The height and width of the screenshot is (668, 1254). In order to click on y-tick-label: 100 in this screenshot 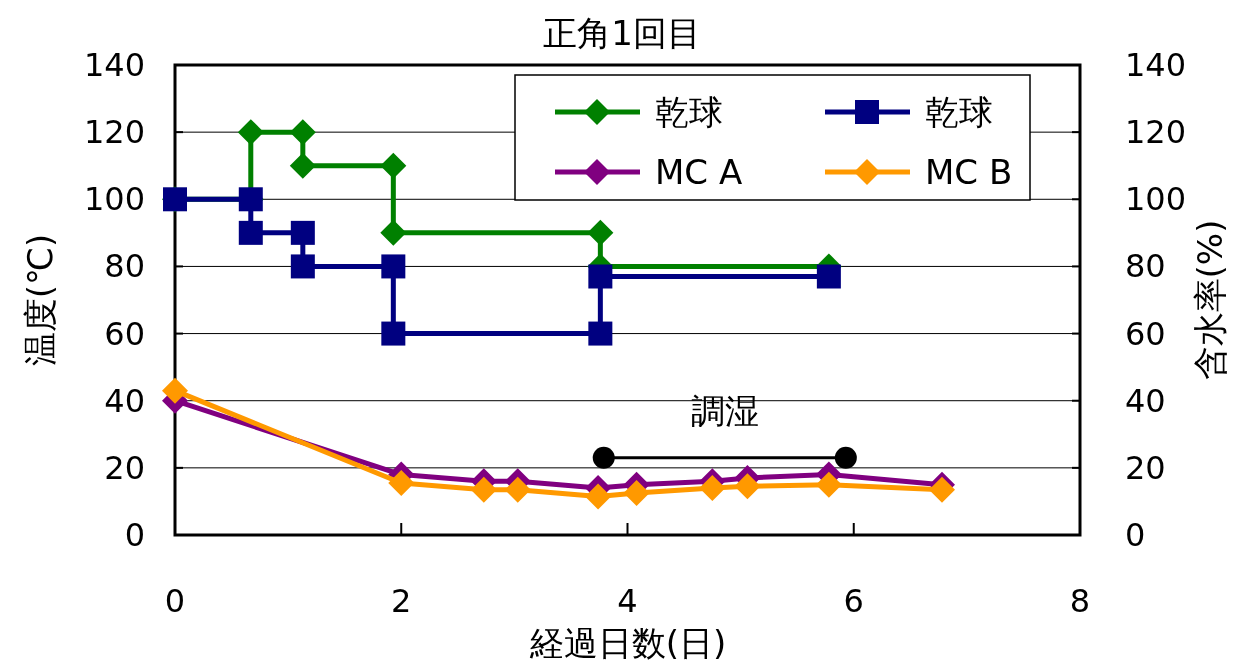, I will do `click(114, 199)`.